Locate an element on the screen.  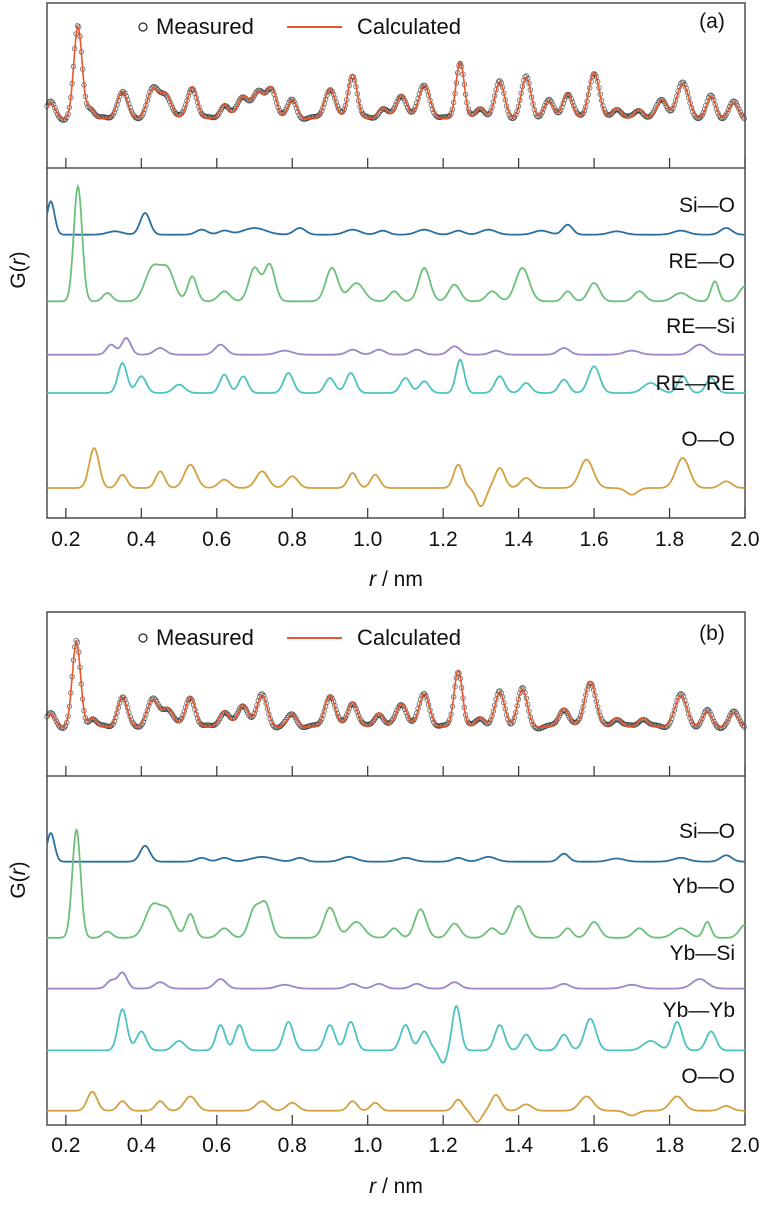
partial-line-re-o is located at coordinates (396, 243).